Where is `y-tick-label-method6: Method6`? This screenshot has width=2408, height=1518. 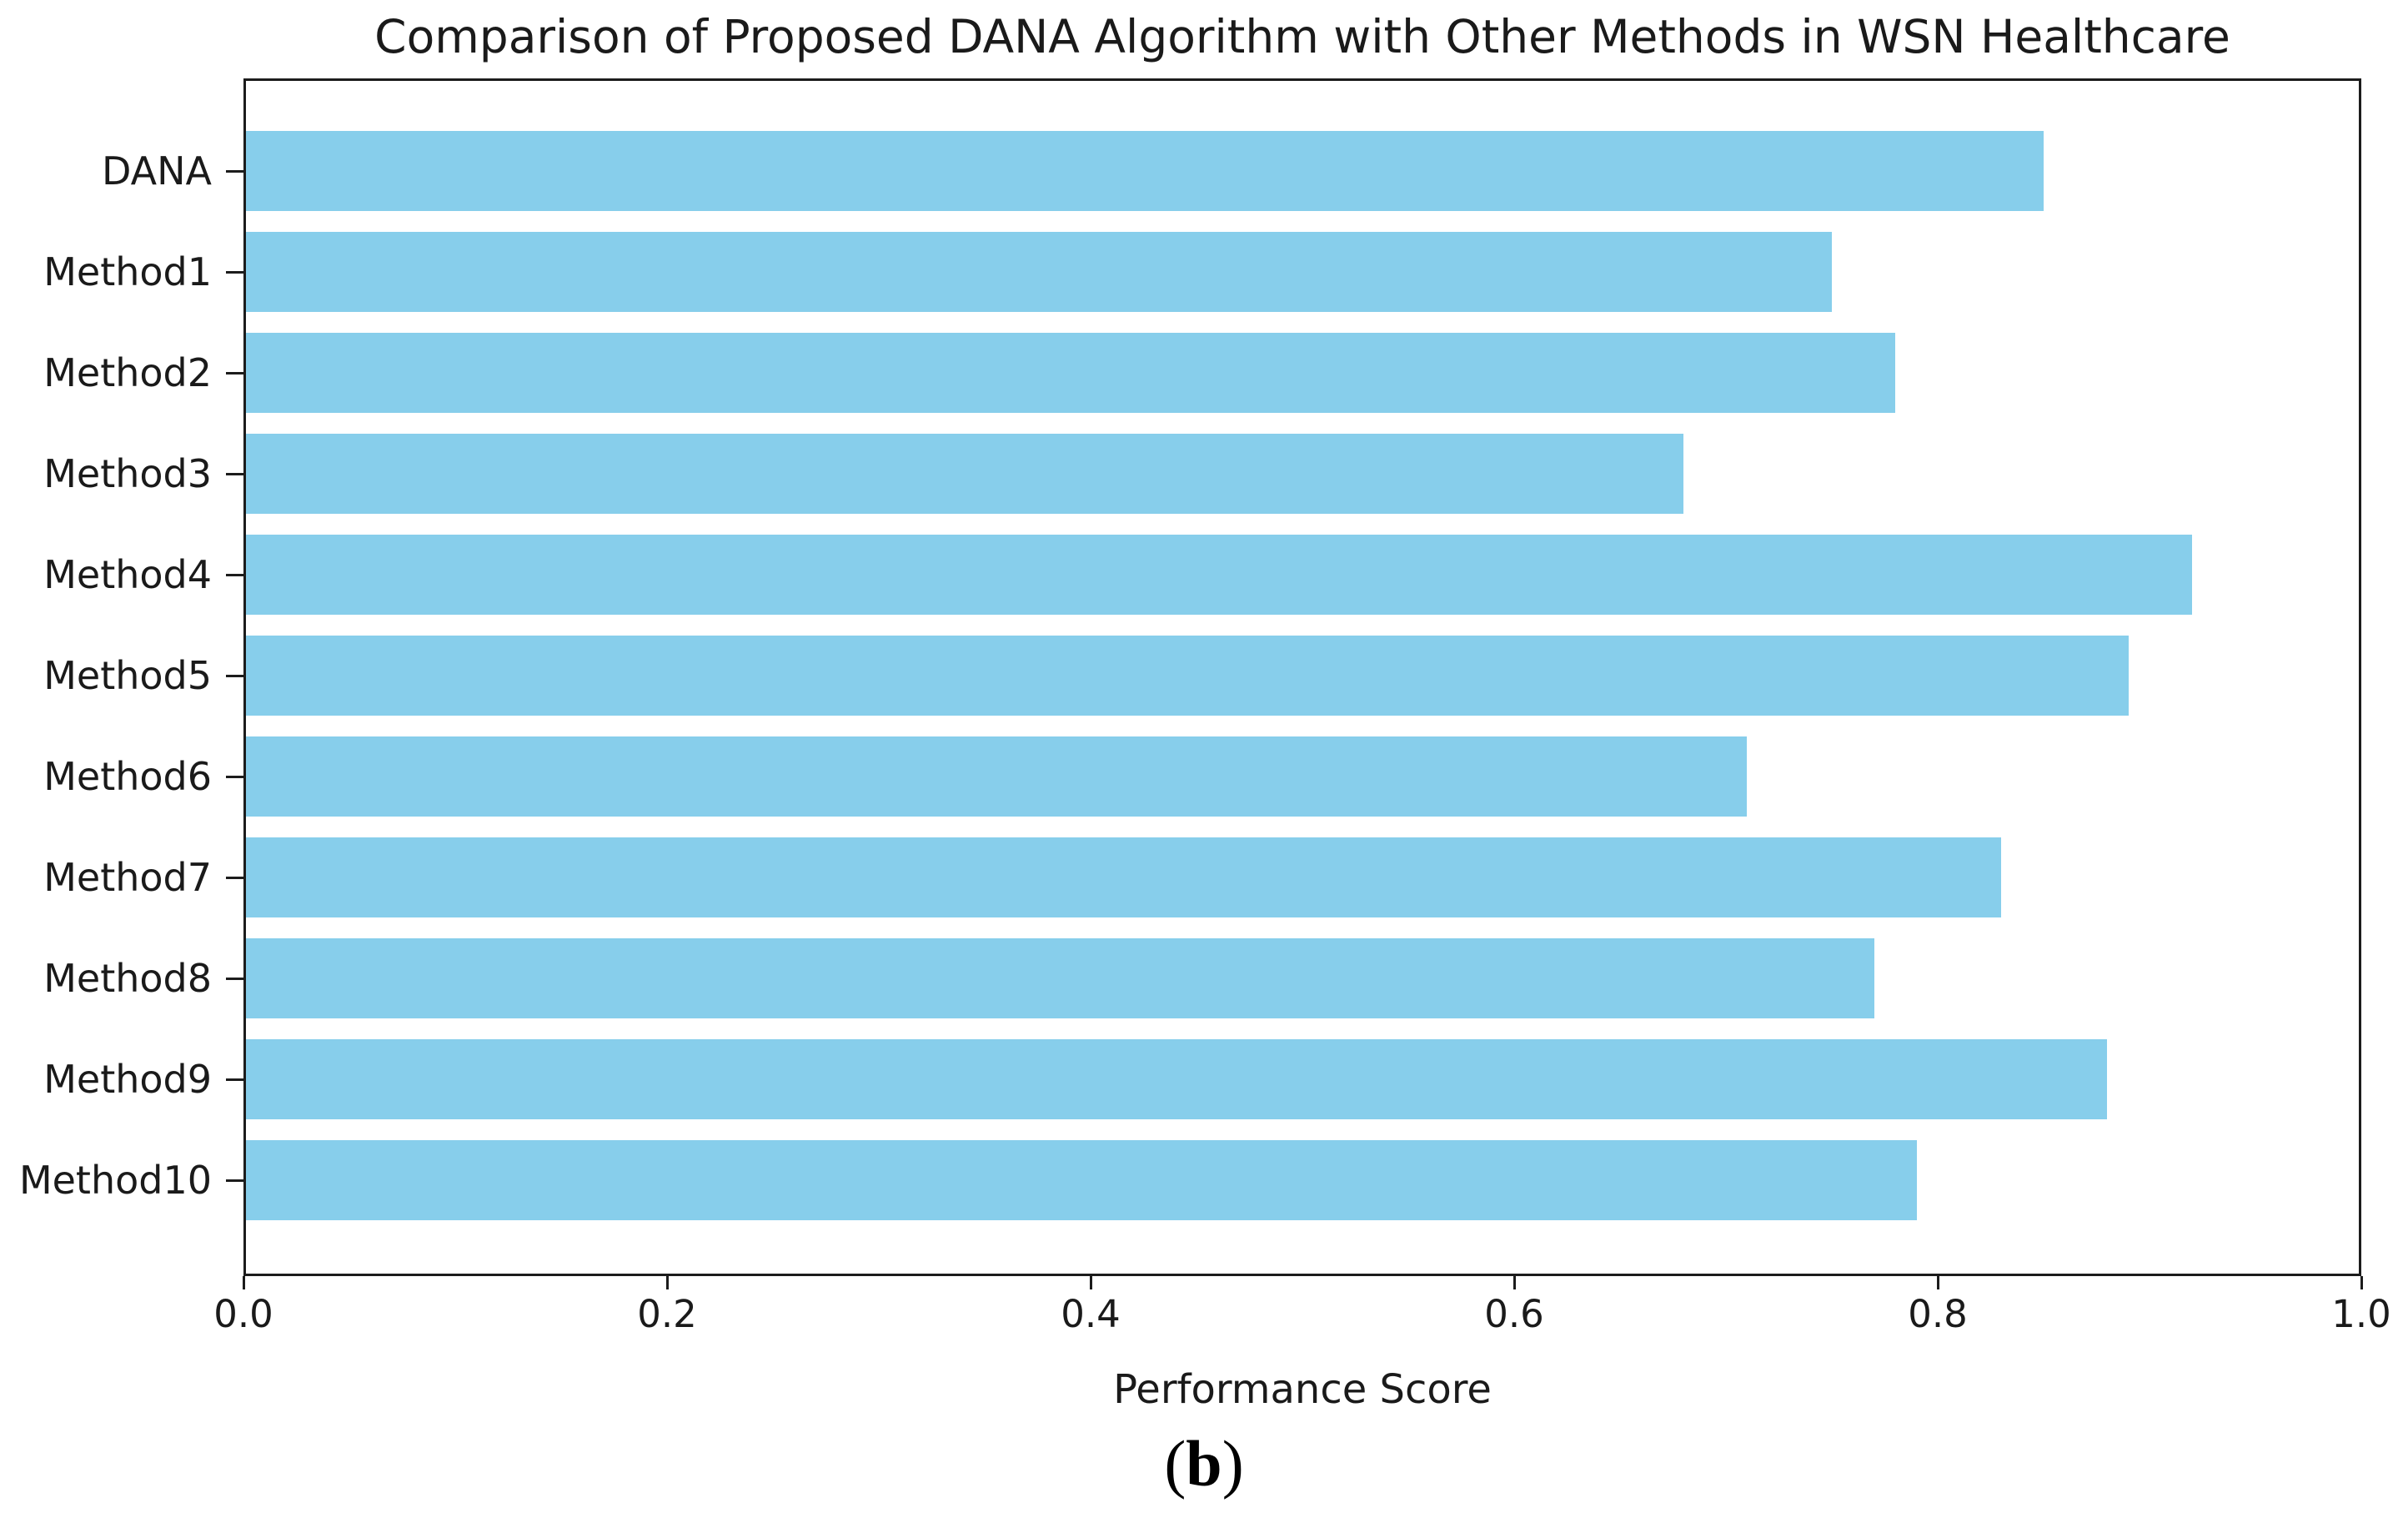 y-tick-label-method6: Method6 is located at coordinates (127, 776).